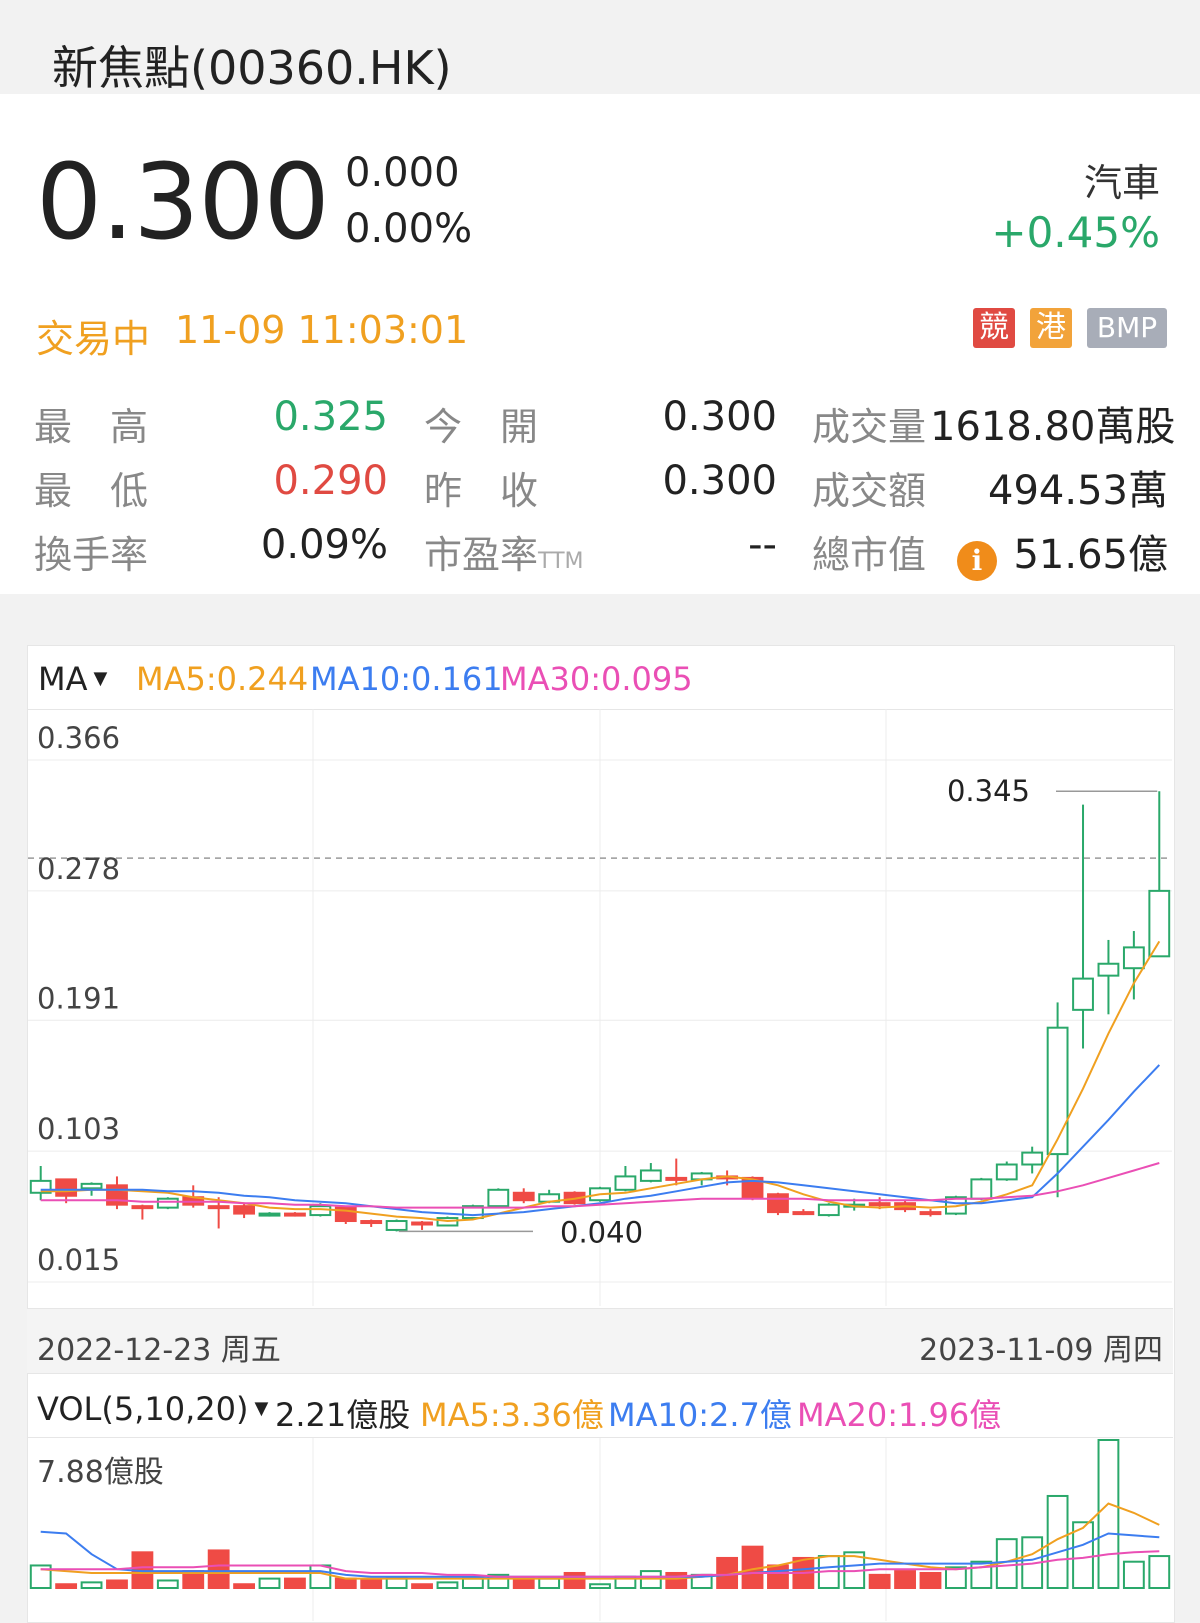  What do you see at coordinates (988, 791) in the screenshot?
I see `high-mark-label: 0.345` at bounding box center [988, 791].